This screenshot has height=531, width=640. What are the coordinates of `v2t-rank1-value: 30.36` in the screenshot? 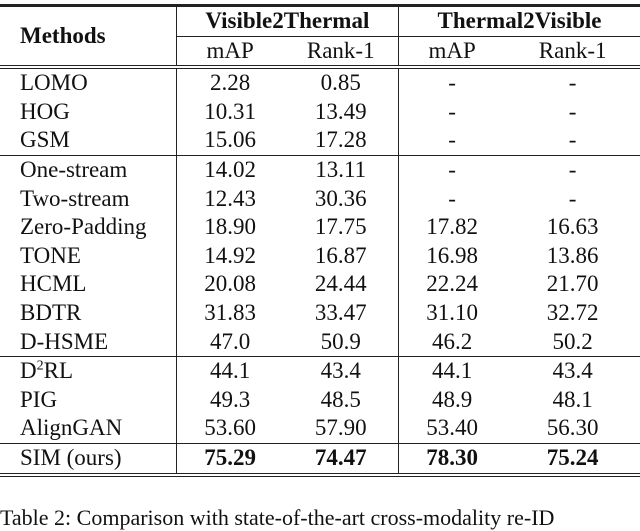 It's located at (341, 199).